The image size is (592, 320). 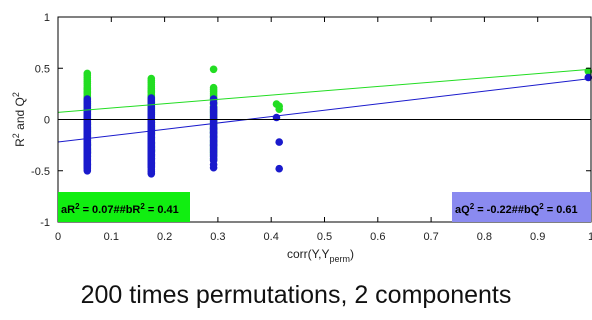 What do you see at coordinates (352, 254) in the screenshot?
I see `x-axis-label-end: )` at bounding box center [352, 254].